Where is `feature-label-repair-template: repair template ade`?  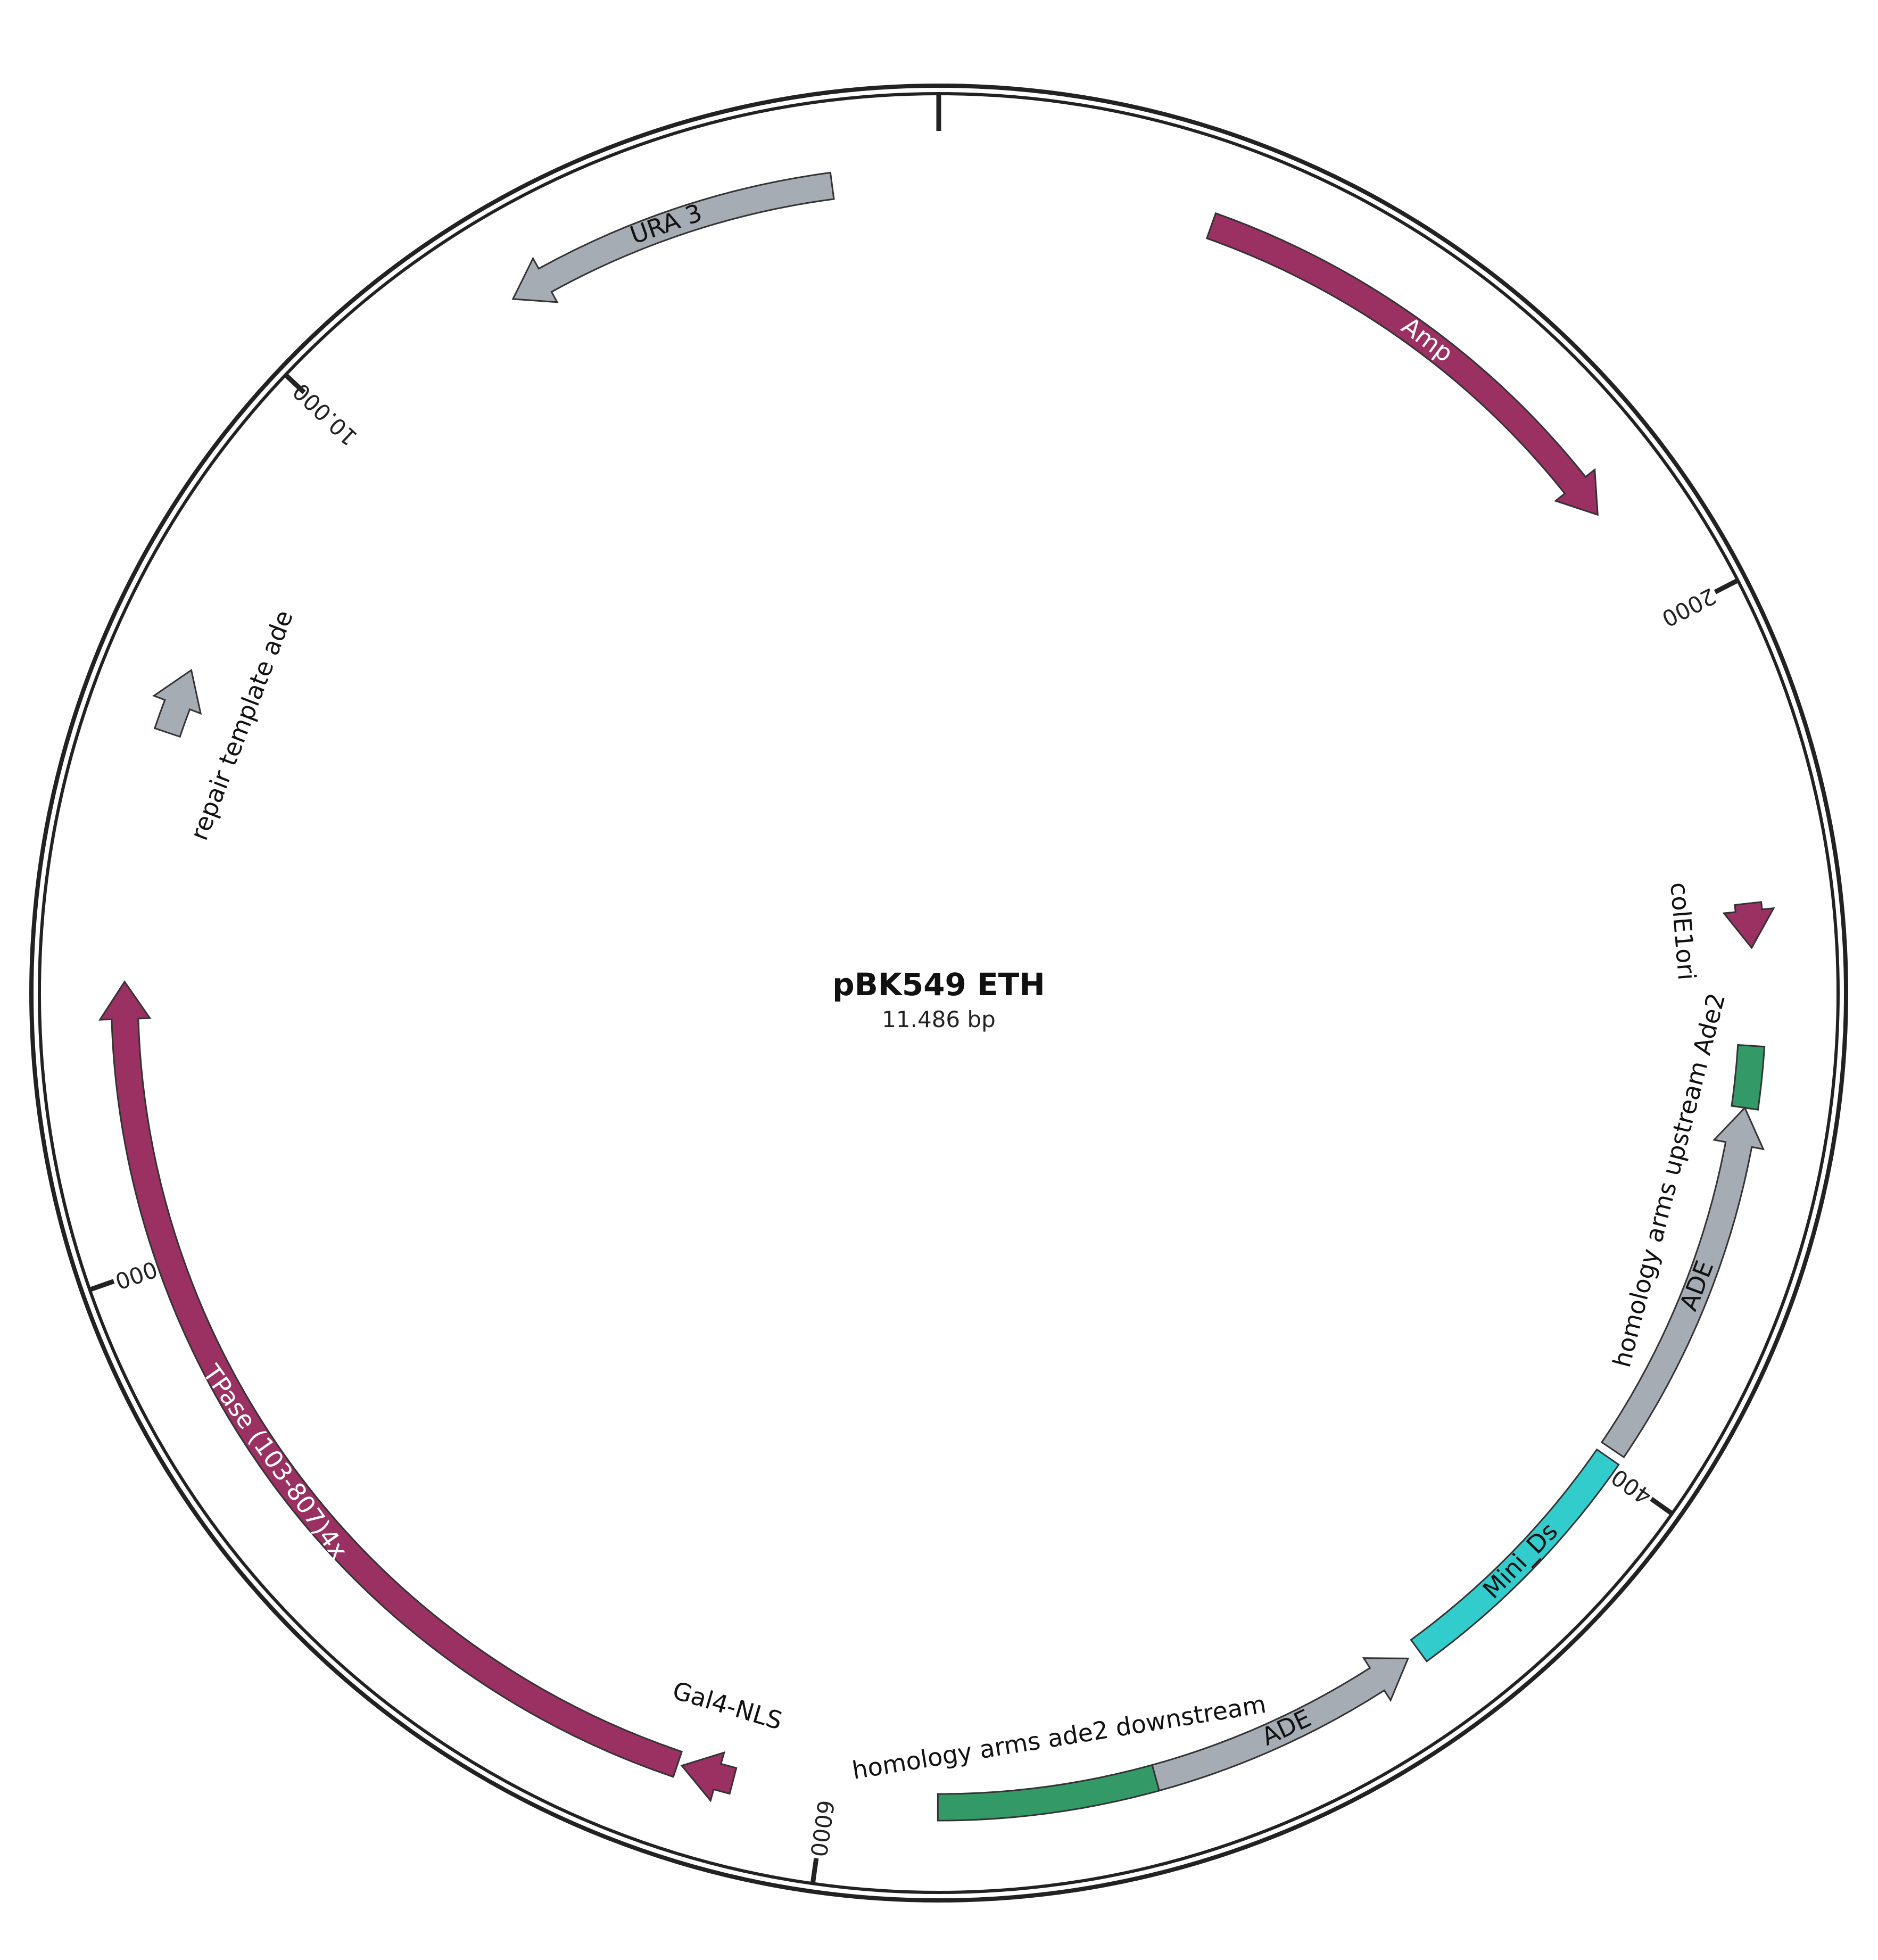 feature-label-repair-template: repair template ade is located at coordinates (242, 725).